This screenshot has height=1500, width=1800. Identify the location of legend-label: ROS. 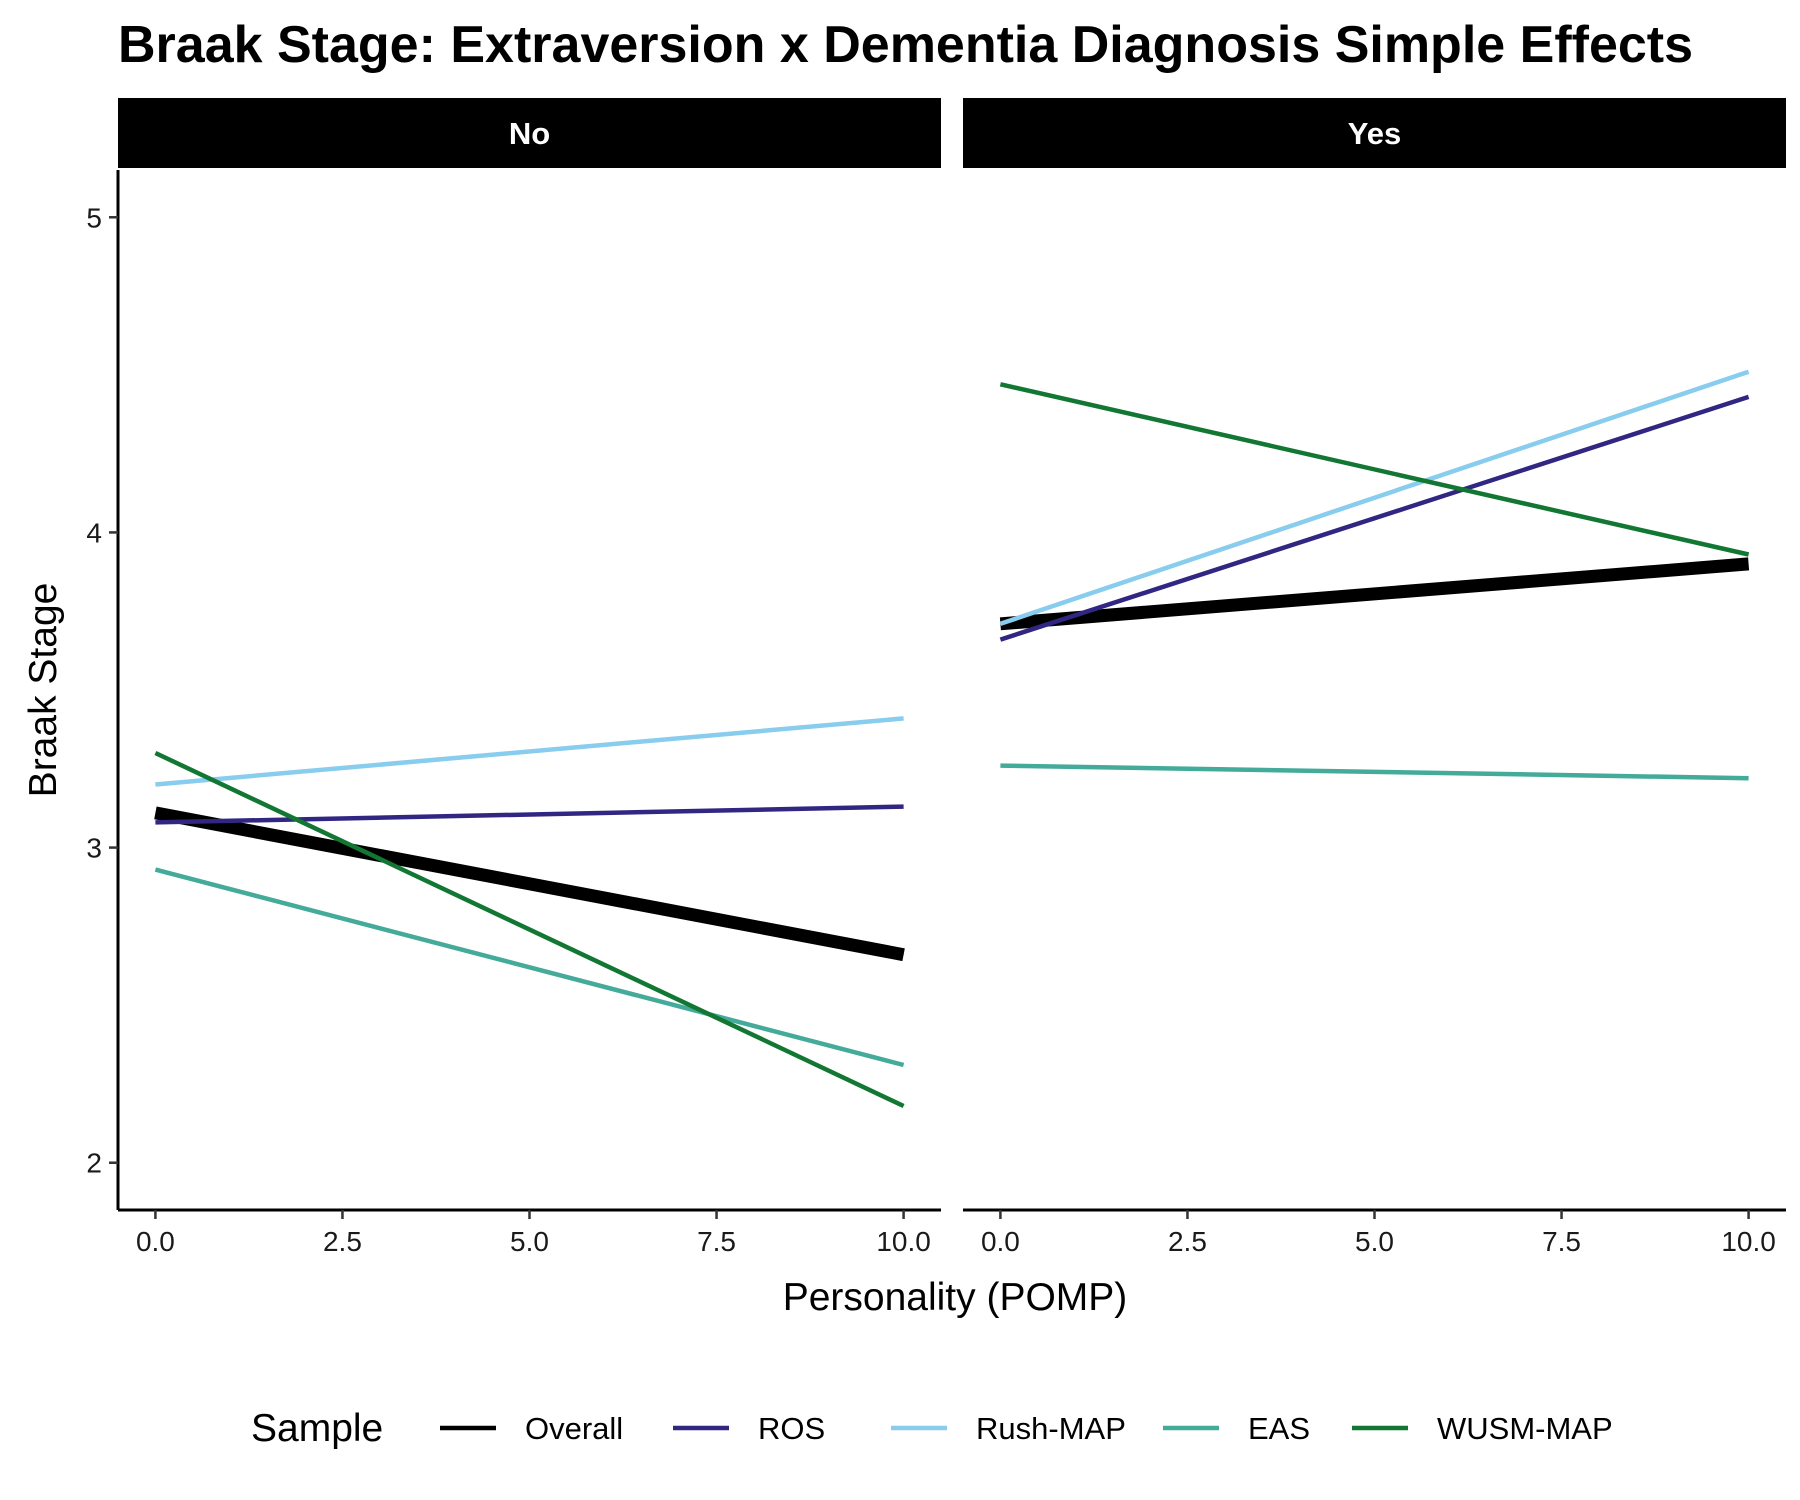
(791, 1428).